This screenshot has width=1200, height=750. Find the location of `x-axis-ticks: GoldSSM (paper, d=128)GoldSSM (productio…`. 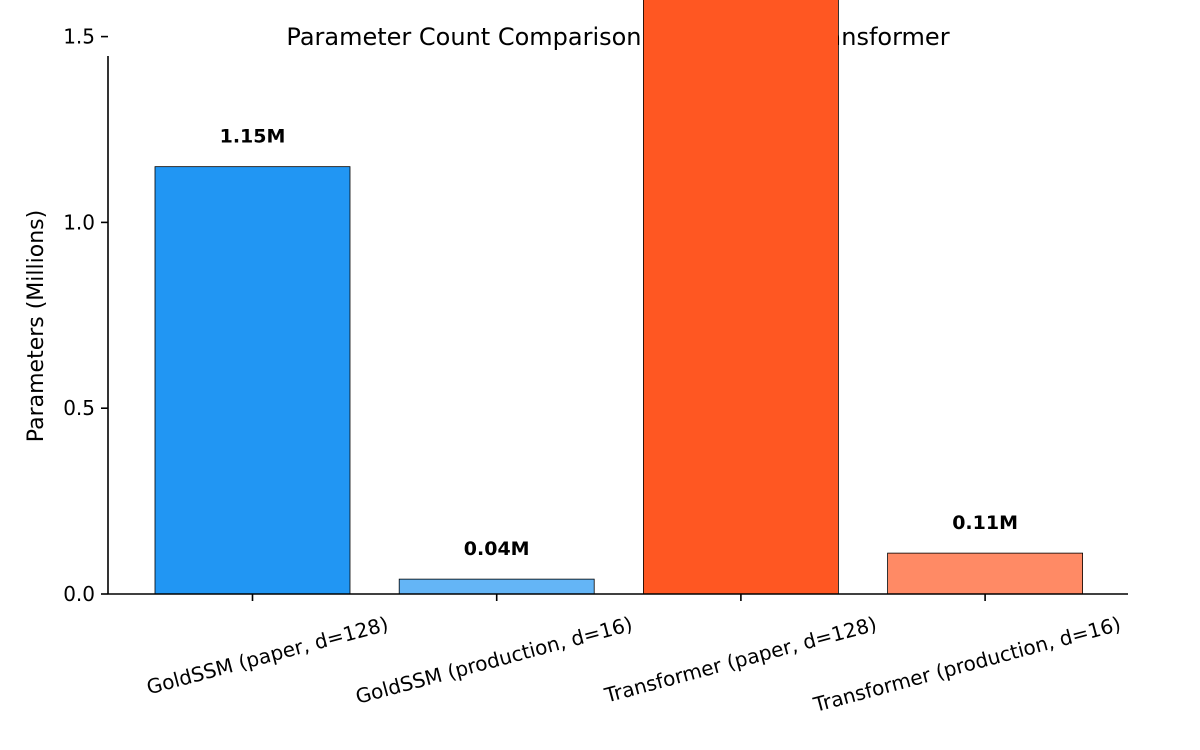

x-axis-ticks: GoldSSM (paper, d=128)GoldSSM (productio… is located at coordinates (633, 655).